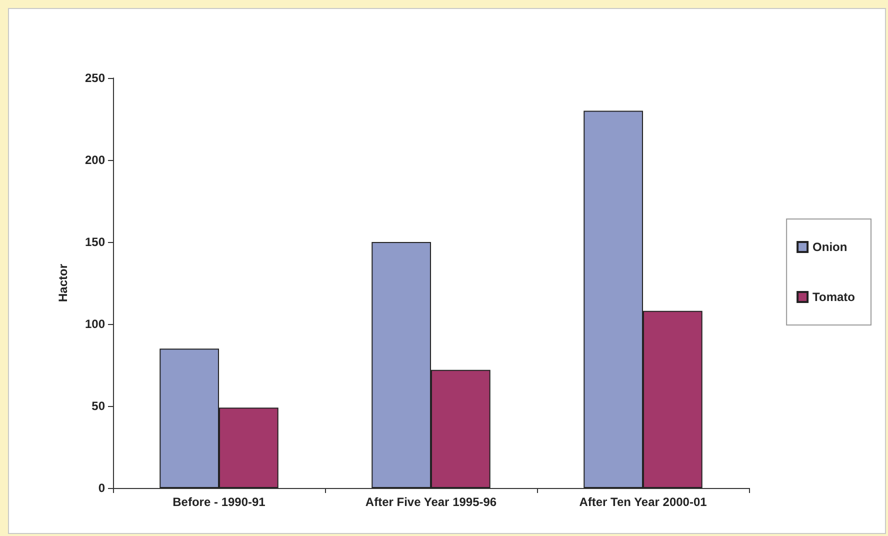  What do you see at coordinates (99, 406) in the screenshot?
I see `y-tick-label: 50` at bounding box center [99, 406].